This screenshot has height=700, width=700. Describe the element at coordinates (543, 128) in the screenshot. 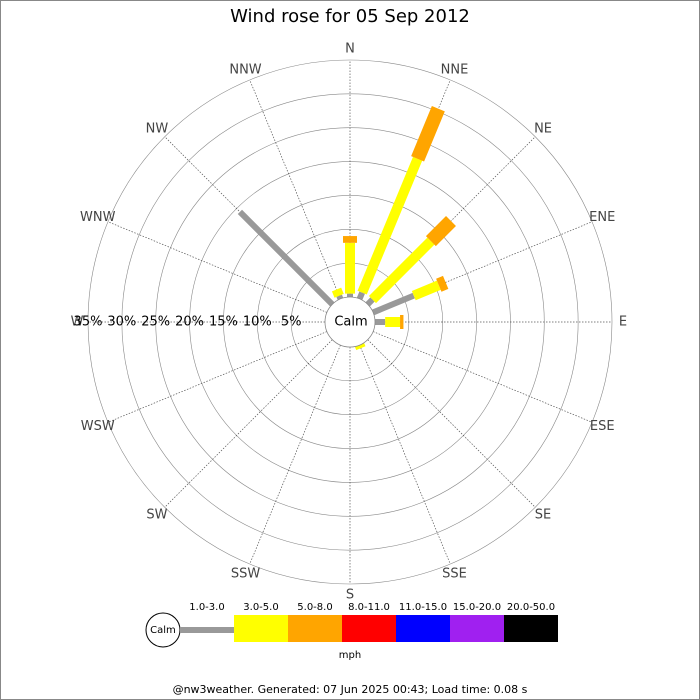

I see `direction-label: NE` at that location.